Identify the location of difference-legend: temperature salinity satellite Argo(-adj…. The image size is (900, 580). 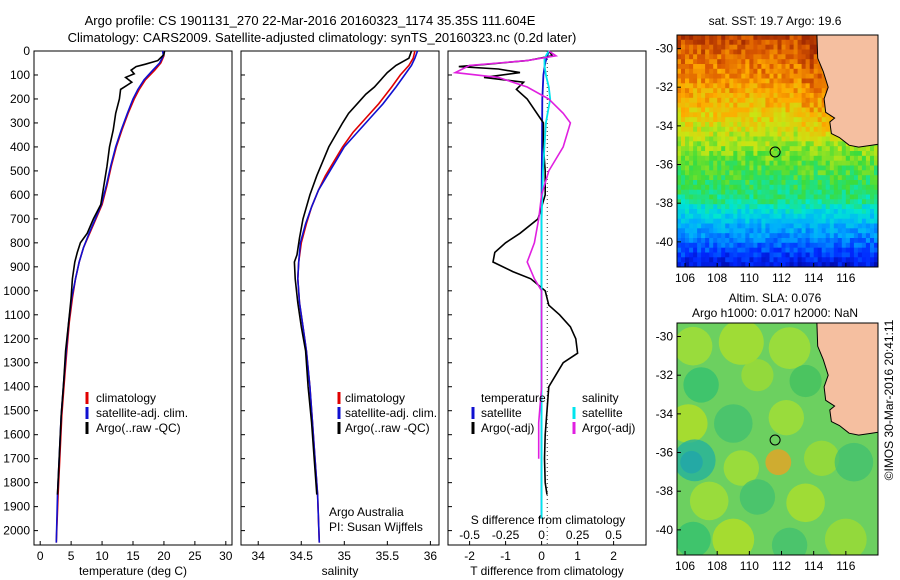
(553, 413).